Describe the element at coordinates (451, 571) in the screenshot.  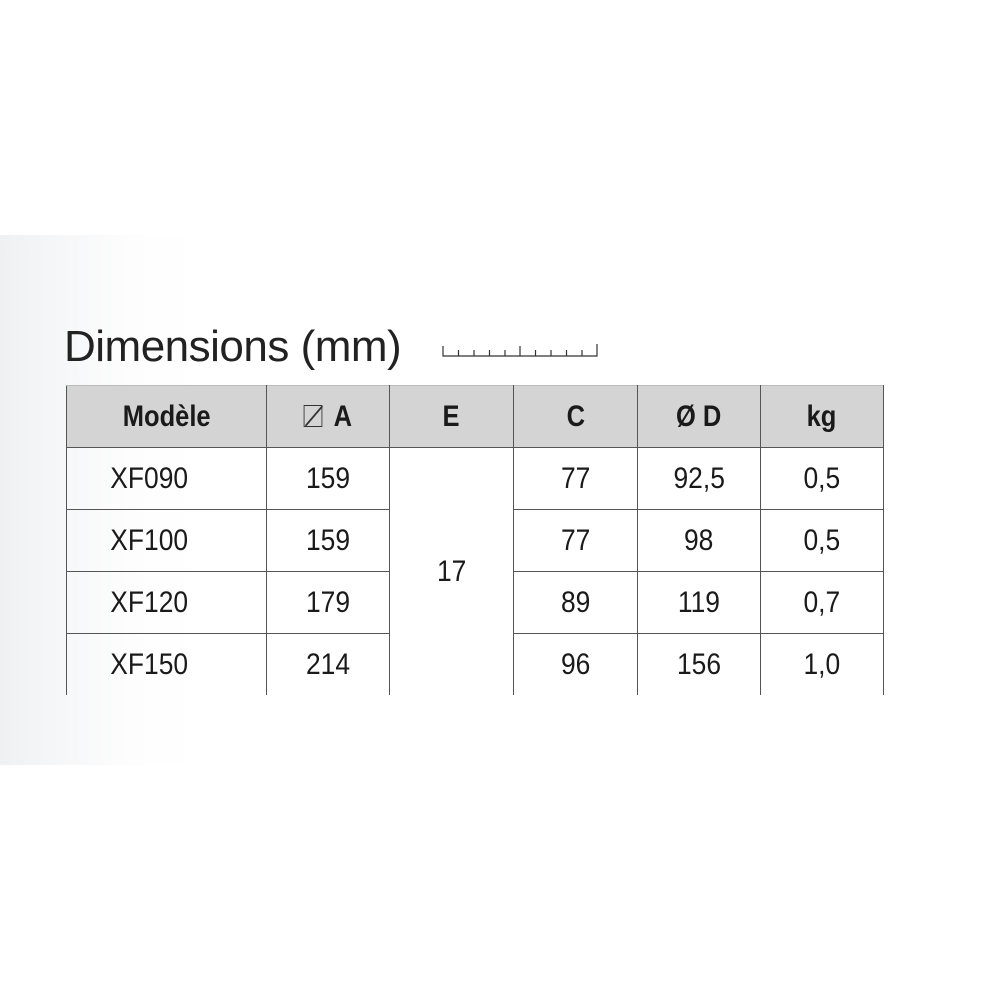
I see `cell-e-merged: 17` at that location.